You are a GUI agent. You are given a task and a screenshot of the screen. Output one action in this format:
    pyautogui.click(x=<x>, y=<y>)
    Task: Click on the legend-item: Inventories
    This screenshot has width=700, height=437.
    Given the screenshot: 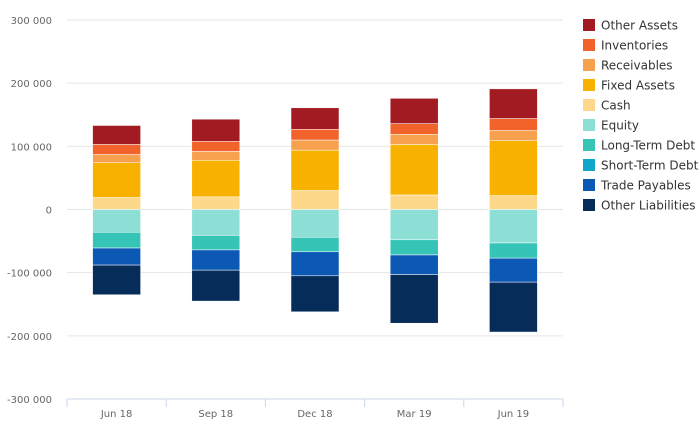 What is the action you would take?
    pyautogui.click(x=625, y=46)
    